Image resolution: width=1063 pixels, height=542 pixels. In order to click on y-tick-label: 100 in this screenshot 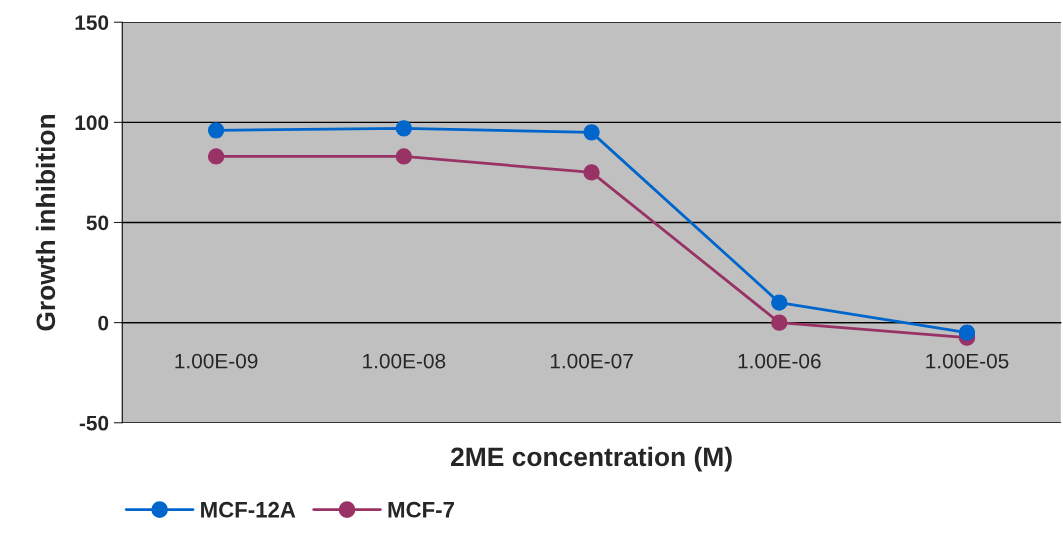, I will do `click(92, 123)`.